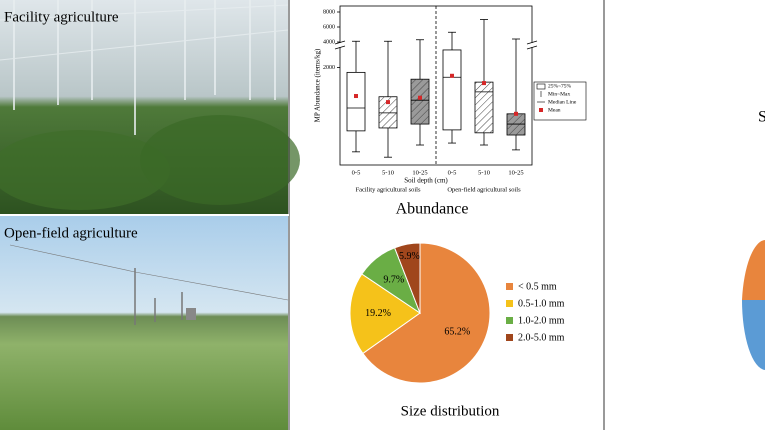  What do you see at coordinates (409, 256) in the screenshot?
I see `slice-label: 5.9%` at bounding box center [409, 256].